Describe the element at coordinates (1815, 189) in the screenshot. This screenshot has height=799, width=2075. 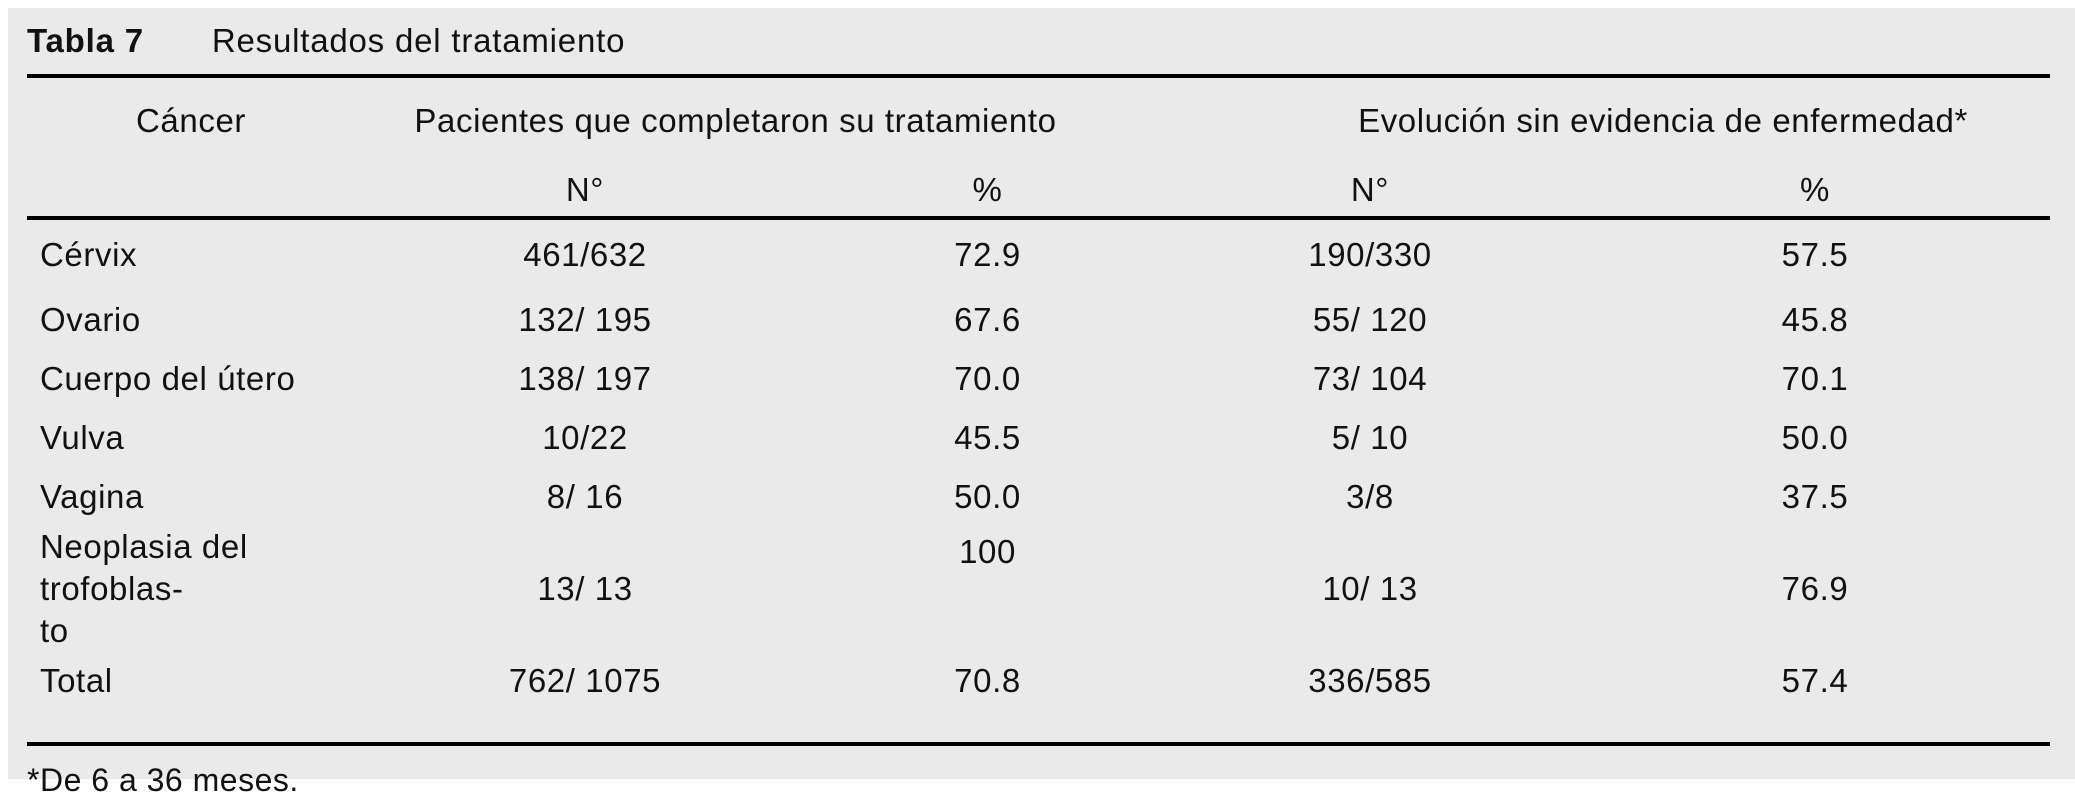
I see `col-header-pct-group2: %` at that location.